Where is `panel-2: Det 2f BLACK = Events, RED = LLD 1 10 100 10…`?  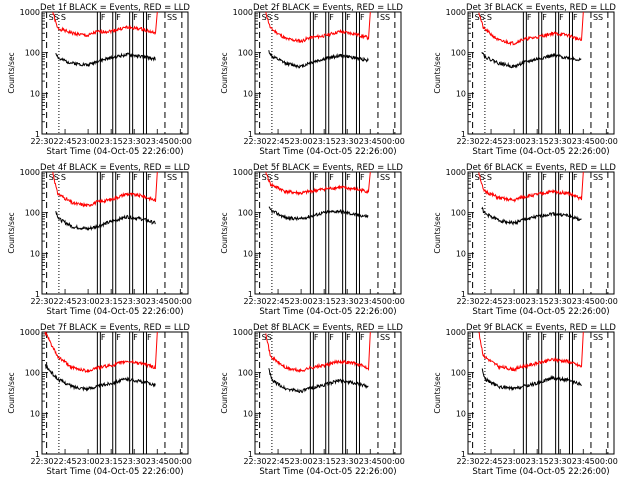
panel-2: Det 2f BLACK = Events, RED = LLD 1 10 100 10… is located at coordinates (312, 80).